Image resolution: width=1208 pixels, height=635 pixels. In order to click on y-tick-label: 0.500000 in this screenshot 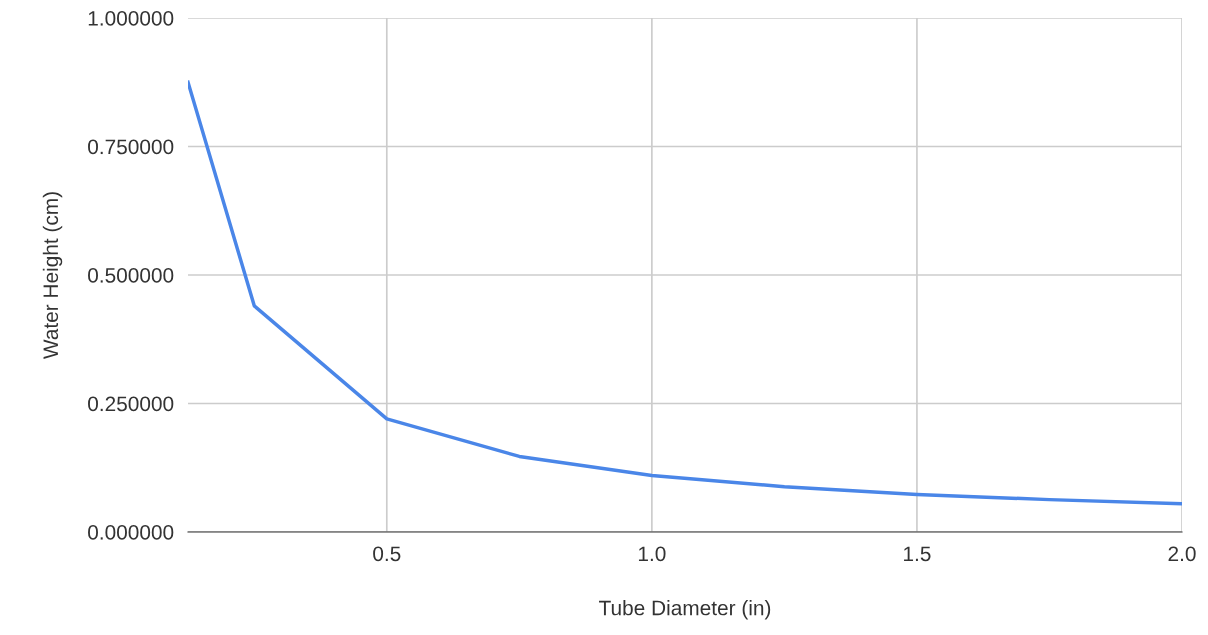, I will do `click(131, 275)`.